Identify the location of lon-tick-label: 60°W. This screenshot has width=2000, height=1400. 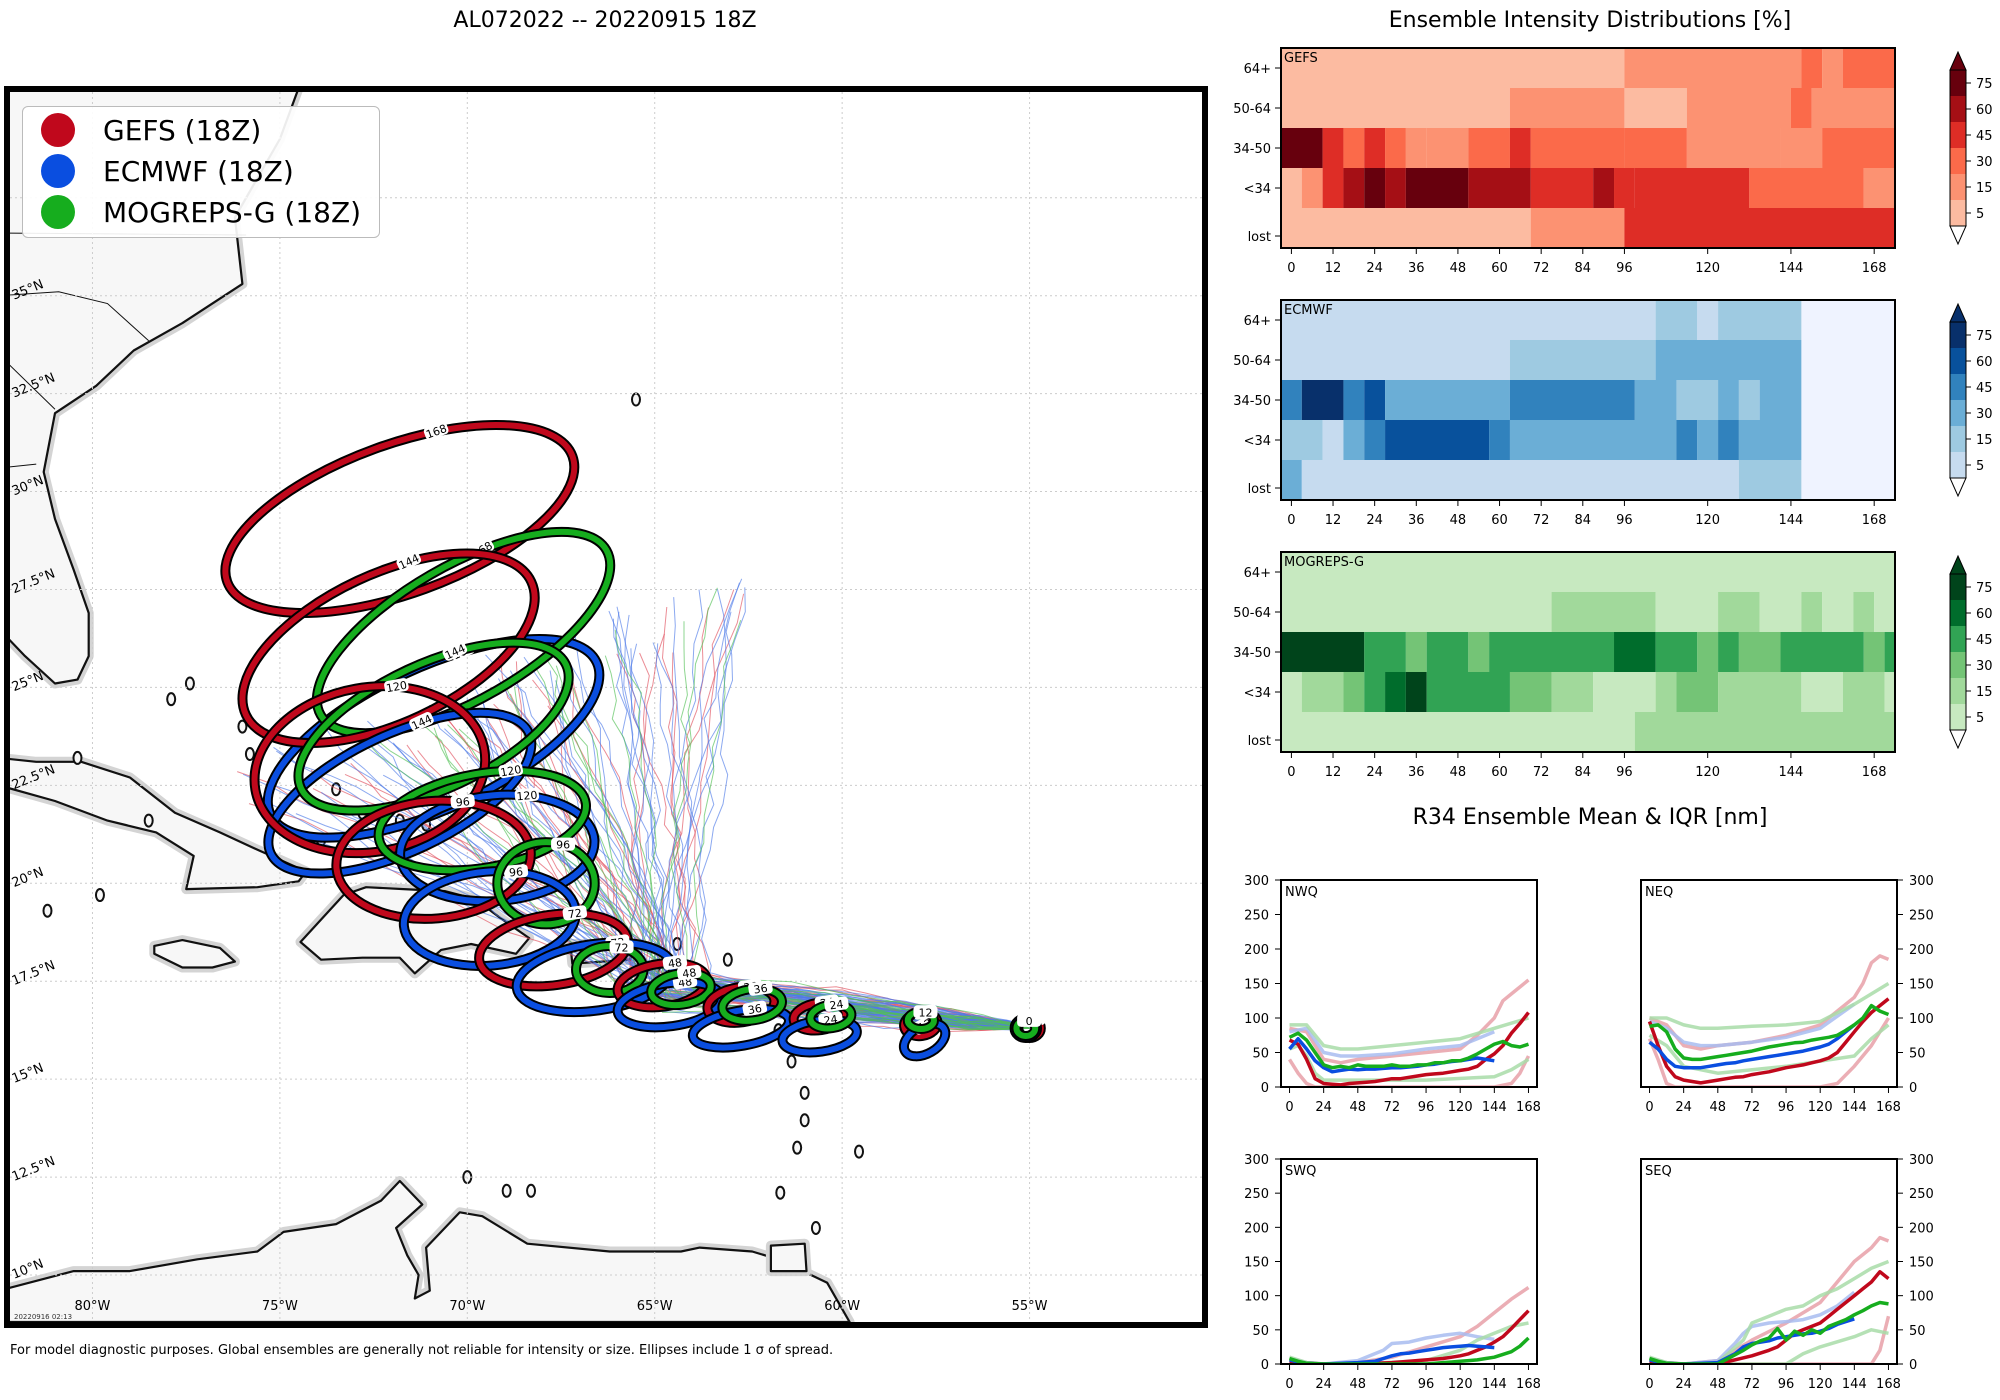
(842, 1306).